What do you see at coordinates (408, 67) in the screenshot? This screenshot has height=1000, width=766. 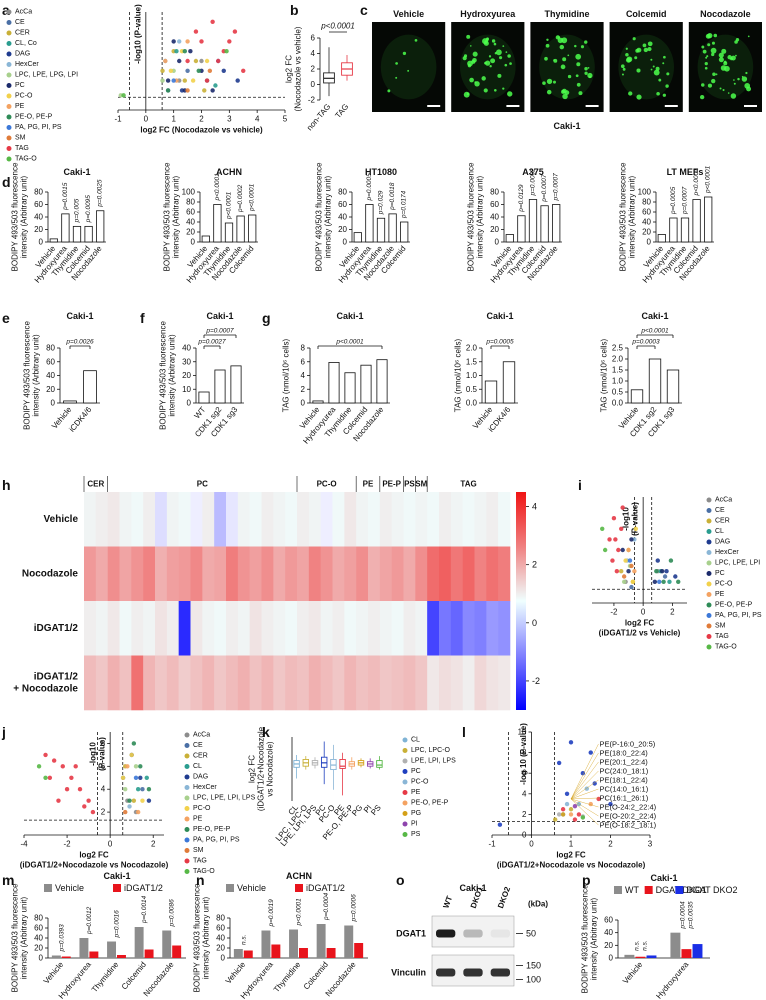 I see `cell-outline` at bounding box center [408, 67].